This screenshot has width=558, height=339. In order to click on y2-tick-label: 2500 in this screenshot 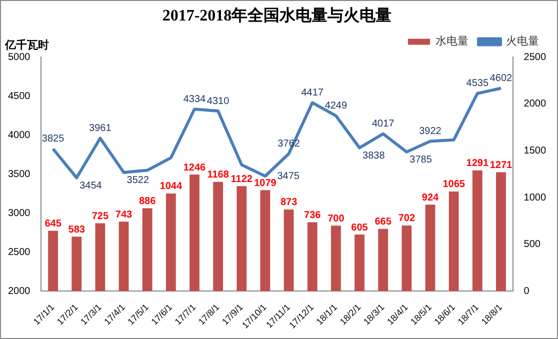, I will do `click(535, 57)`.